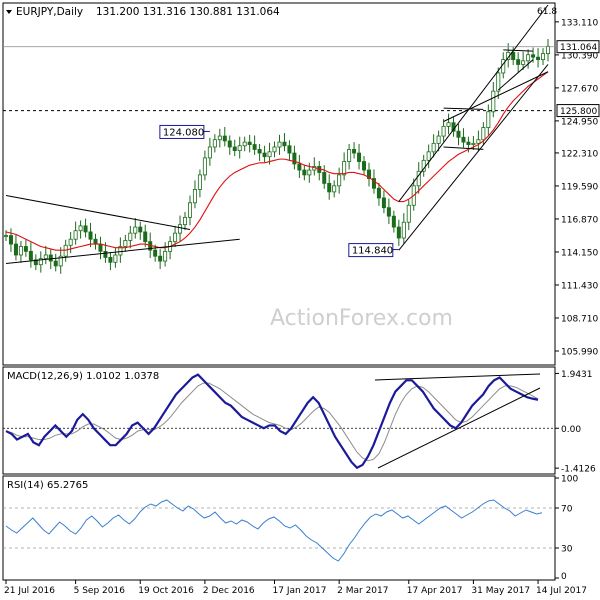 The height and width of the screenshot is (600, 600). Describe the element at coordinates (561, 591) in the screenshot. I see `x-tick-label: 14 Jul 2017` at that location.